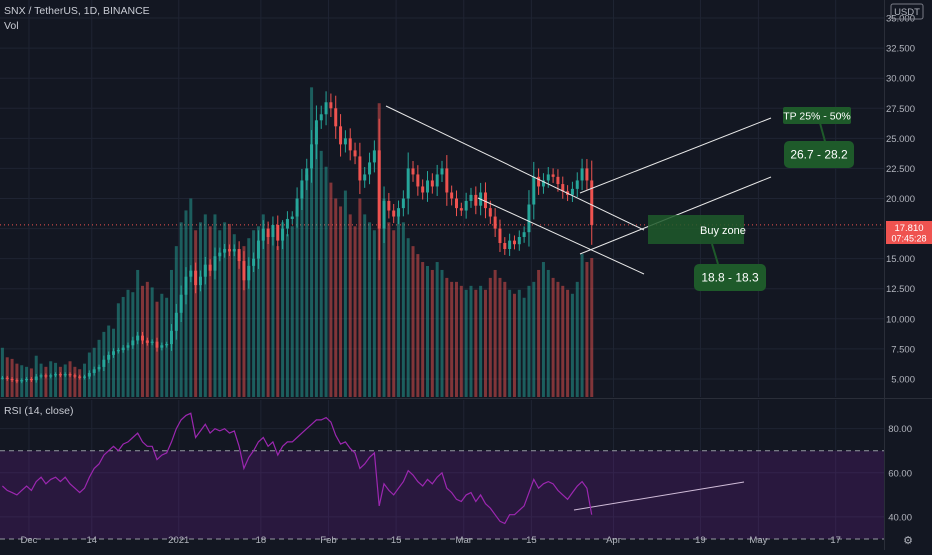 The height and width of the screenshot is (555, 932). I want to click on channel-upper-up, so click(675, 155).